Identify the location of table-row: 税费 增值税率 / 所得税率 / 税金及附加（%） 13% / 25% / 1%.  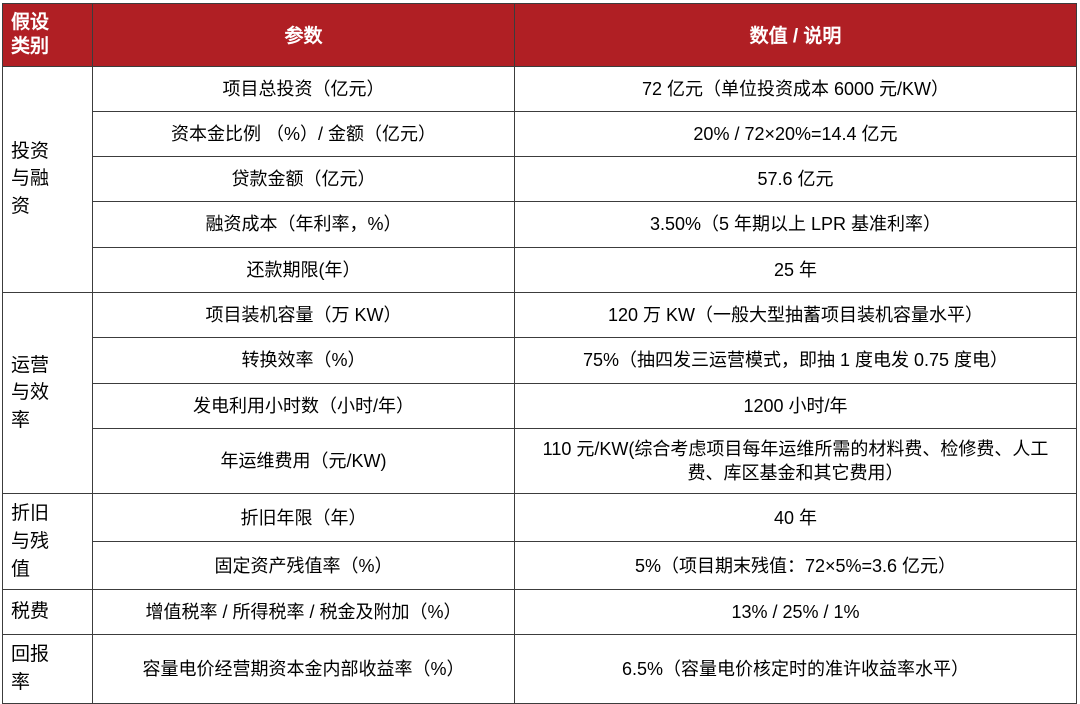
(539, 612).